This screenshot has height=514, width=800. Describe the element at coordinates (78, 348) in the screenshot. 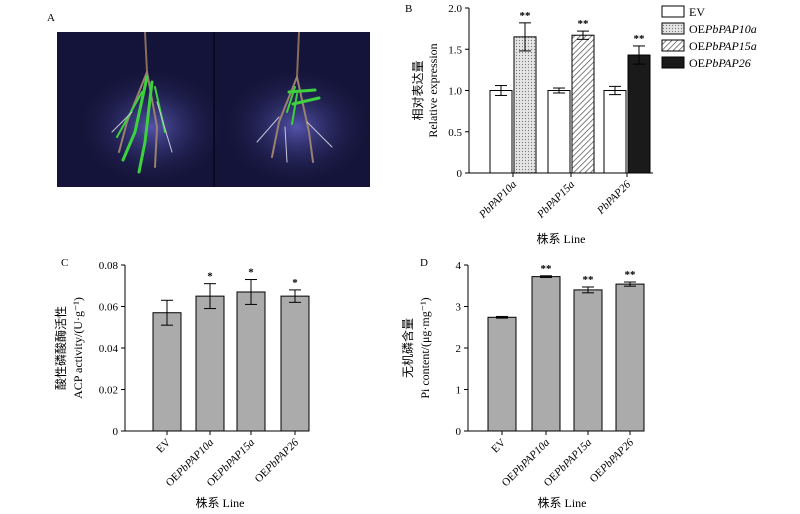

I see `c-y-label-en: ACP activity/(U·g⁻¹)` at that location.